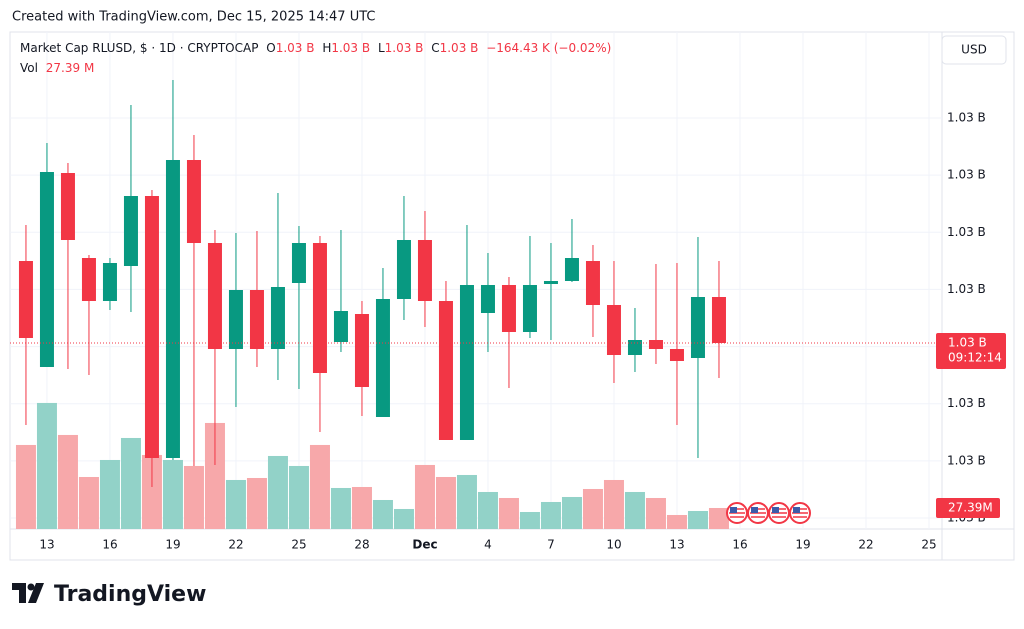  Describe the element at coordinates (29, 68) in the screenshot. I see `legend-key: Vol` at that location.